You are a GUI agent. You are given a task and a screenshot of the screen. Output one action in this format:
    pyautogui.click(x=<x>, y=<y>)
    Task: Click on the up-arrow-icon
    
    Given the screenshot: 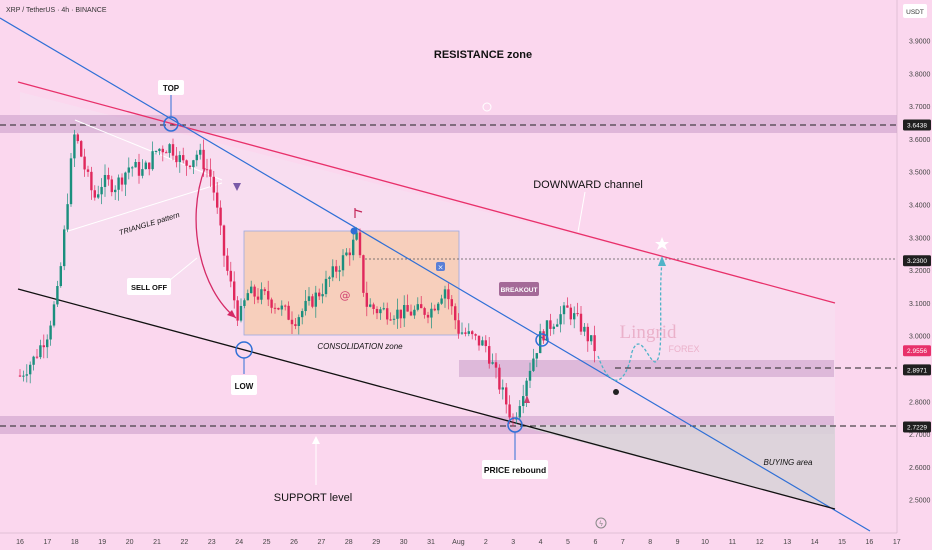 What is the action you would take?
    pyautogui.click(x=527, y=399)
    